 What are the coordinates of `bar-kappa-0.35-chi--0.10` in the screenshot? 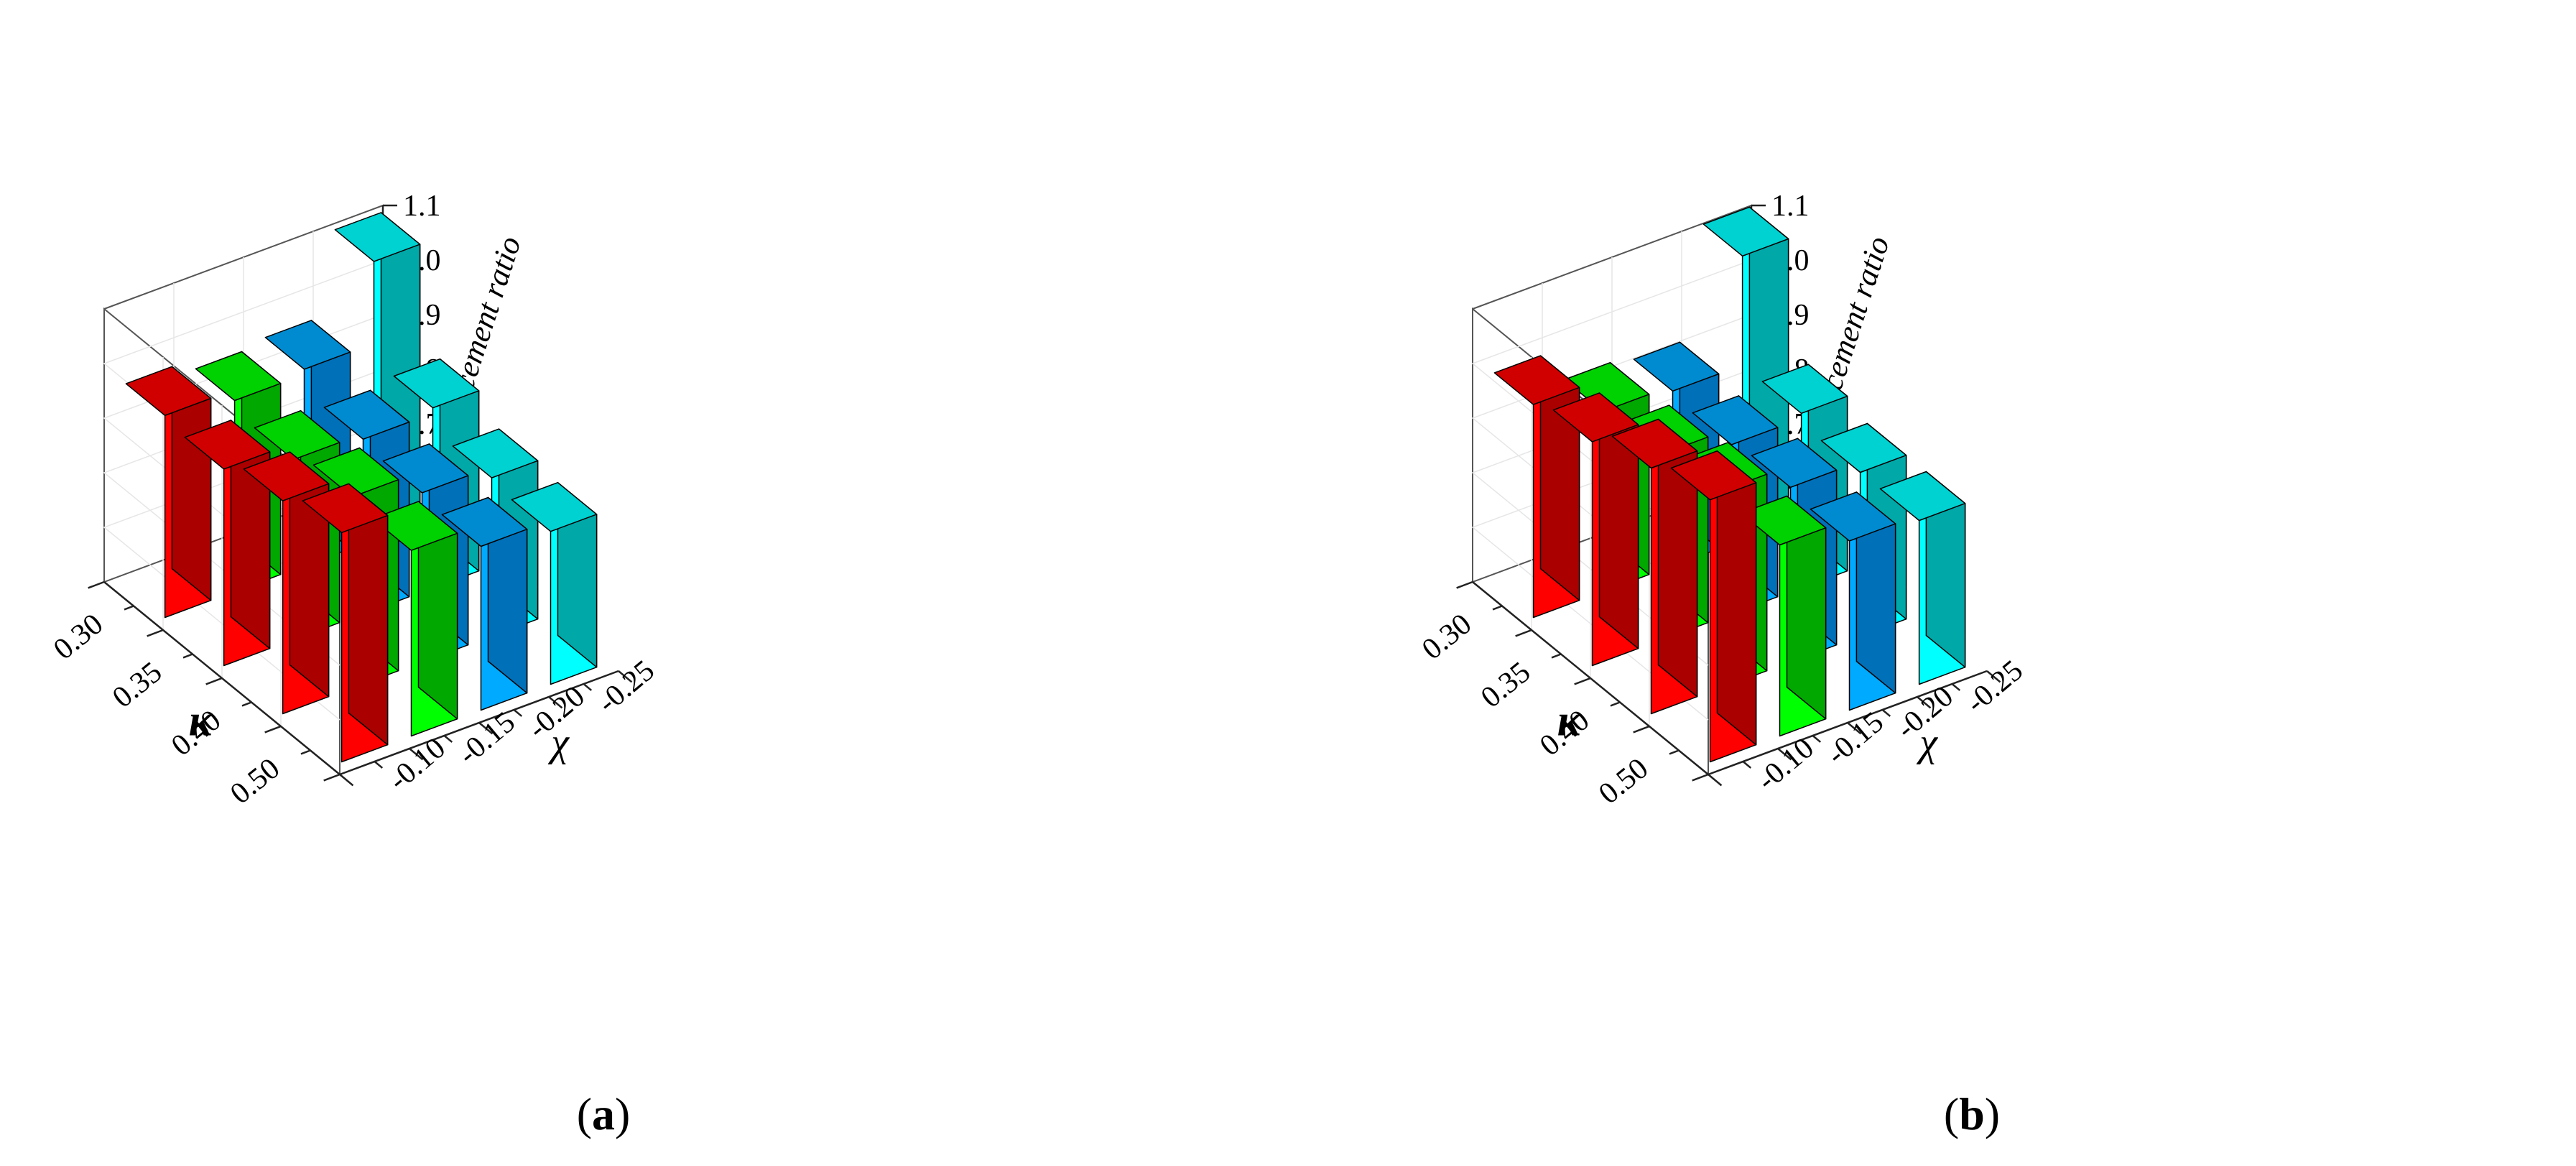 It's located at (1595, 529).